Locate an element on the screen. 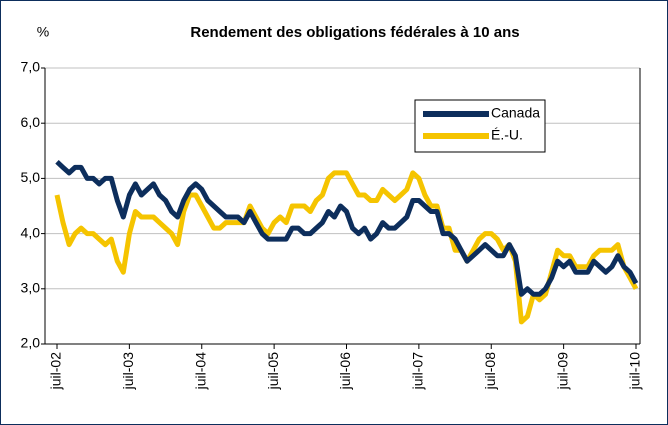  y-tick-label: 6,0 is located at coordinates (31, 122).